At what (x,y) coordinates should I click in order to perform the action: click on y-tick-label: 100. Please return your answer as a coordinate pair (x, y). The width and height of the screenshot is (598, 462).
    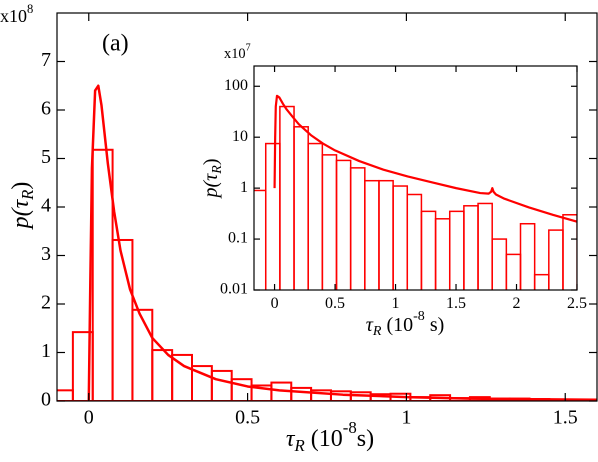
    Looking at the image, I should click on (236, 85).